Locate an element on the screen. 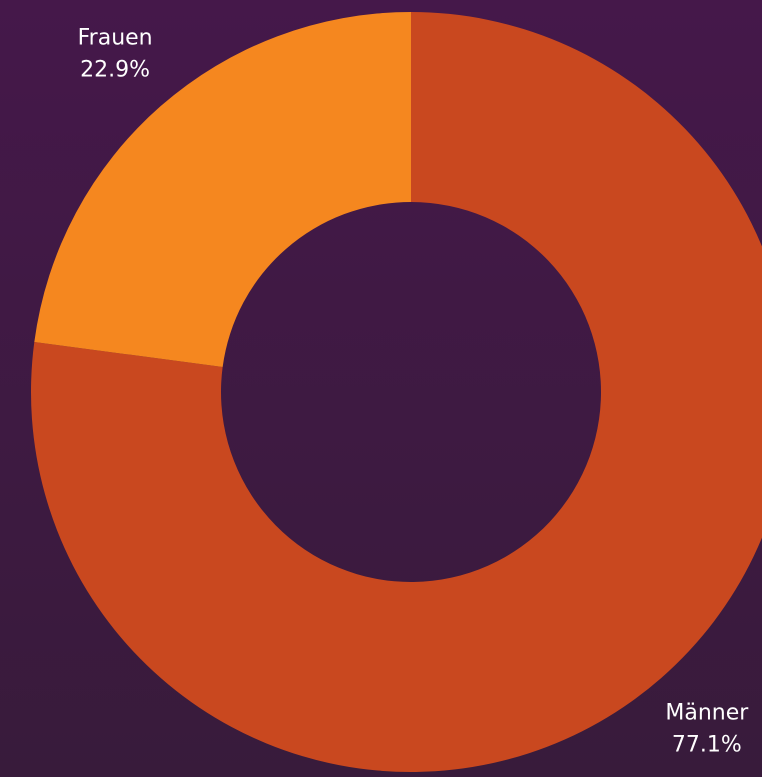 The height and width of the screenshot is (777, 762). slice-label: Frauen is located at coordinates (115, 37).